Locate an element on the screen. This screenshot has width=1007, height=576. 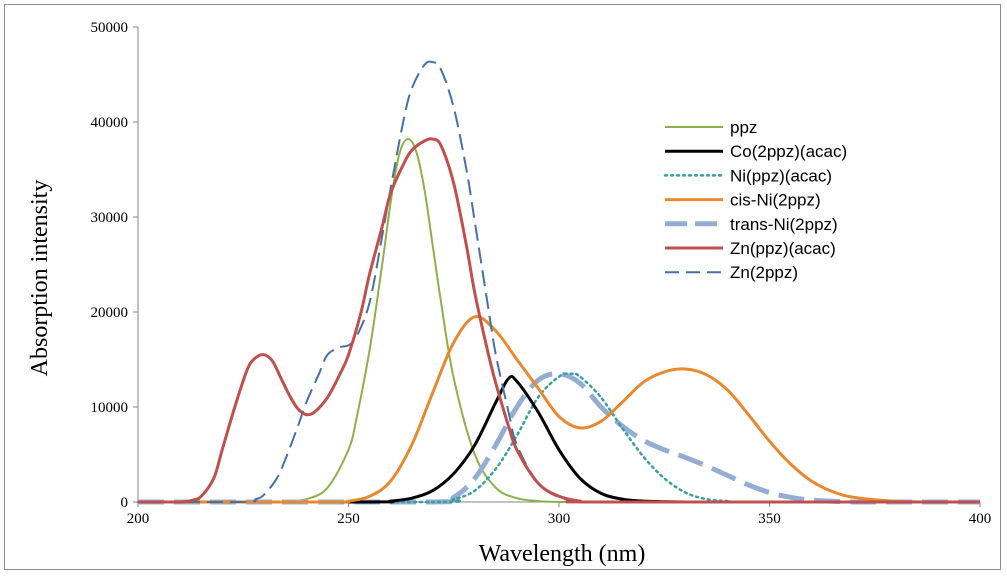
legend-label: Zn(ppz)(acac) is located at coordinates (783, 248).